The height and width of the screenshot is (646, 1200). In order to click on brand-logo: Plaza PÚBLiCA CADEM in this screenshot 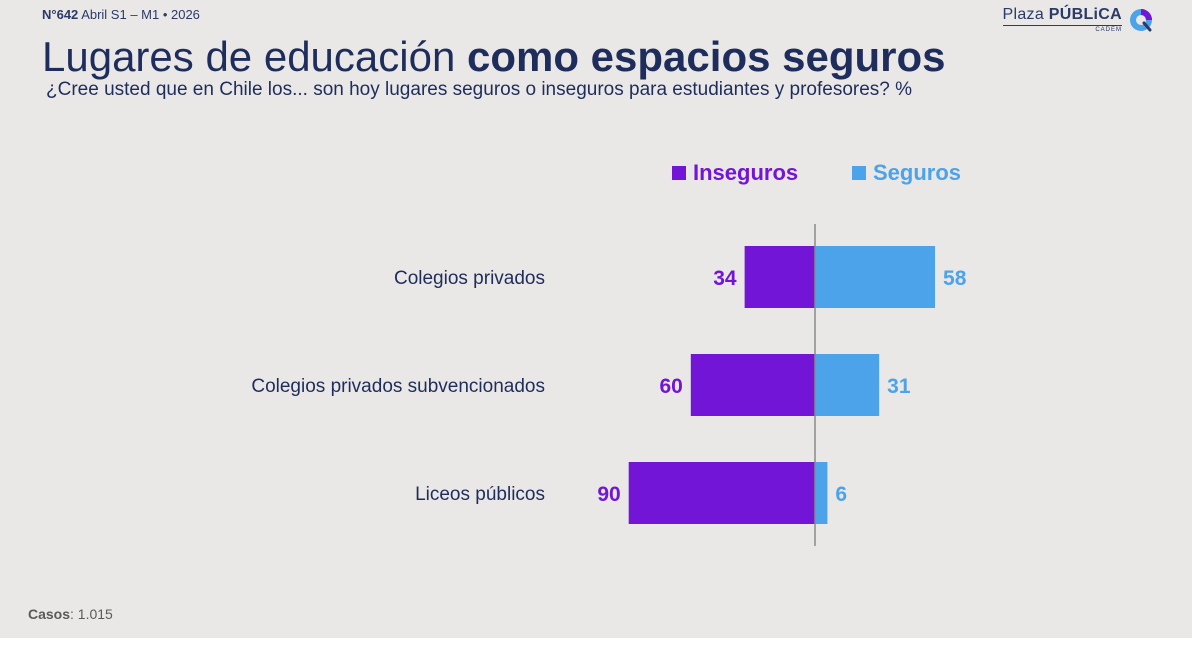, I will do `click(1078, 20)`.